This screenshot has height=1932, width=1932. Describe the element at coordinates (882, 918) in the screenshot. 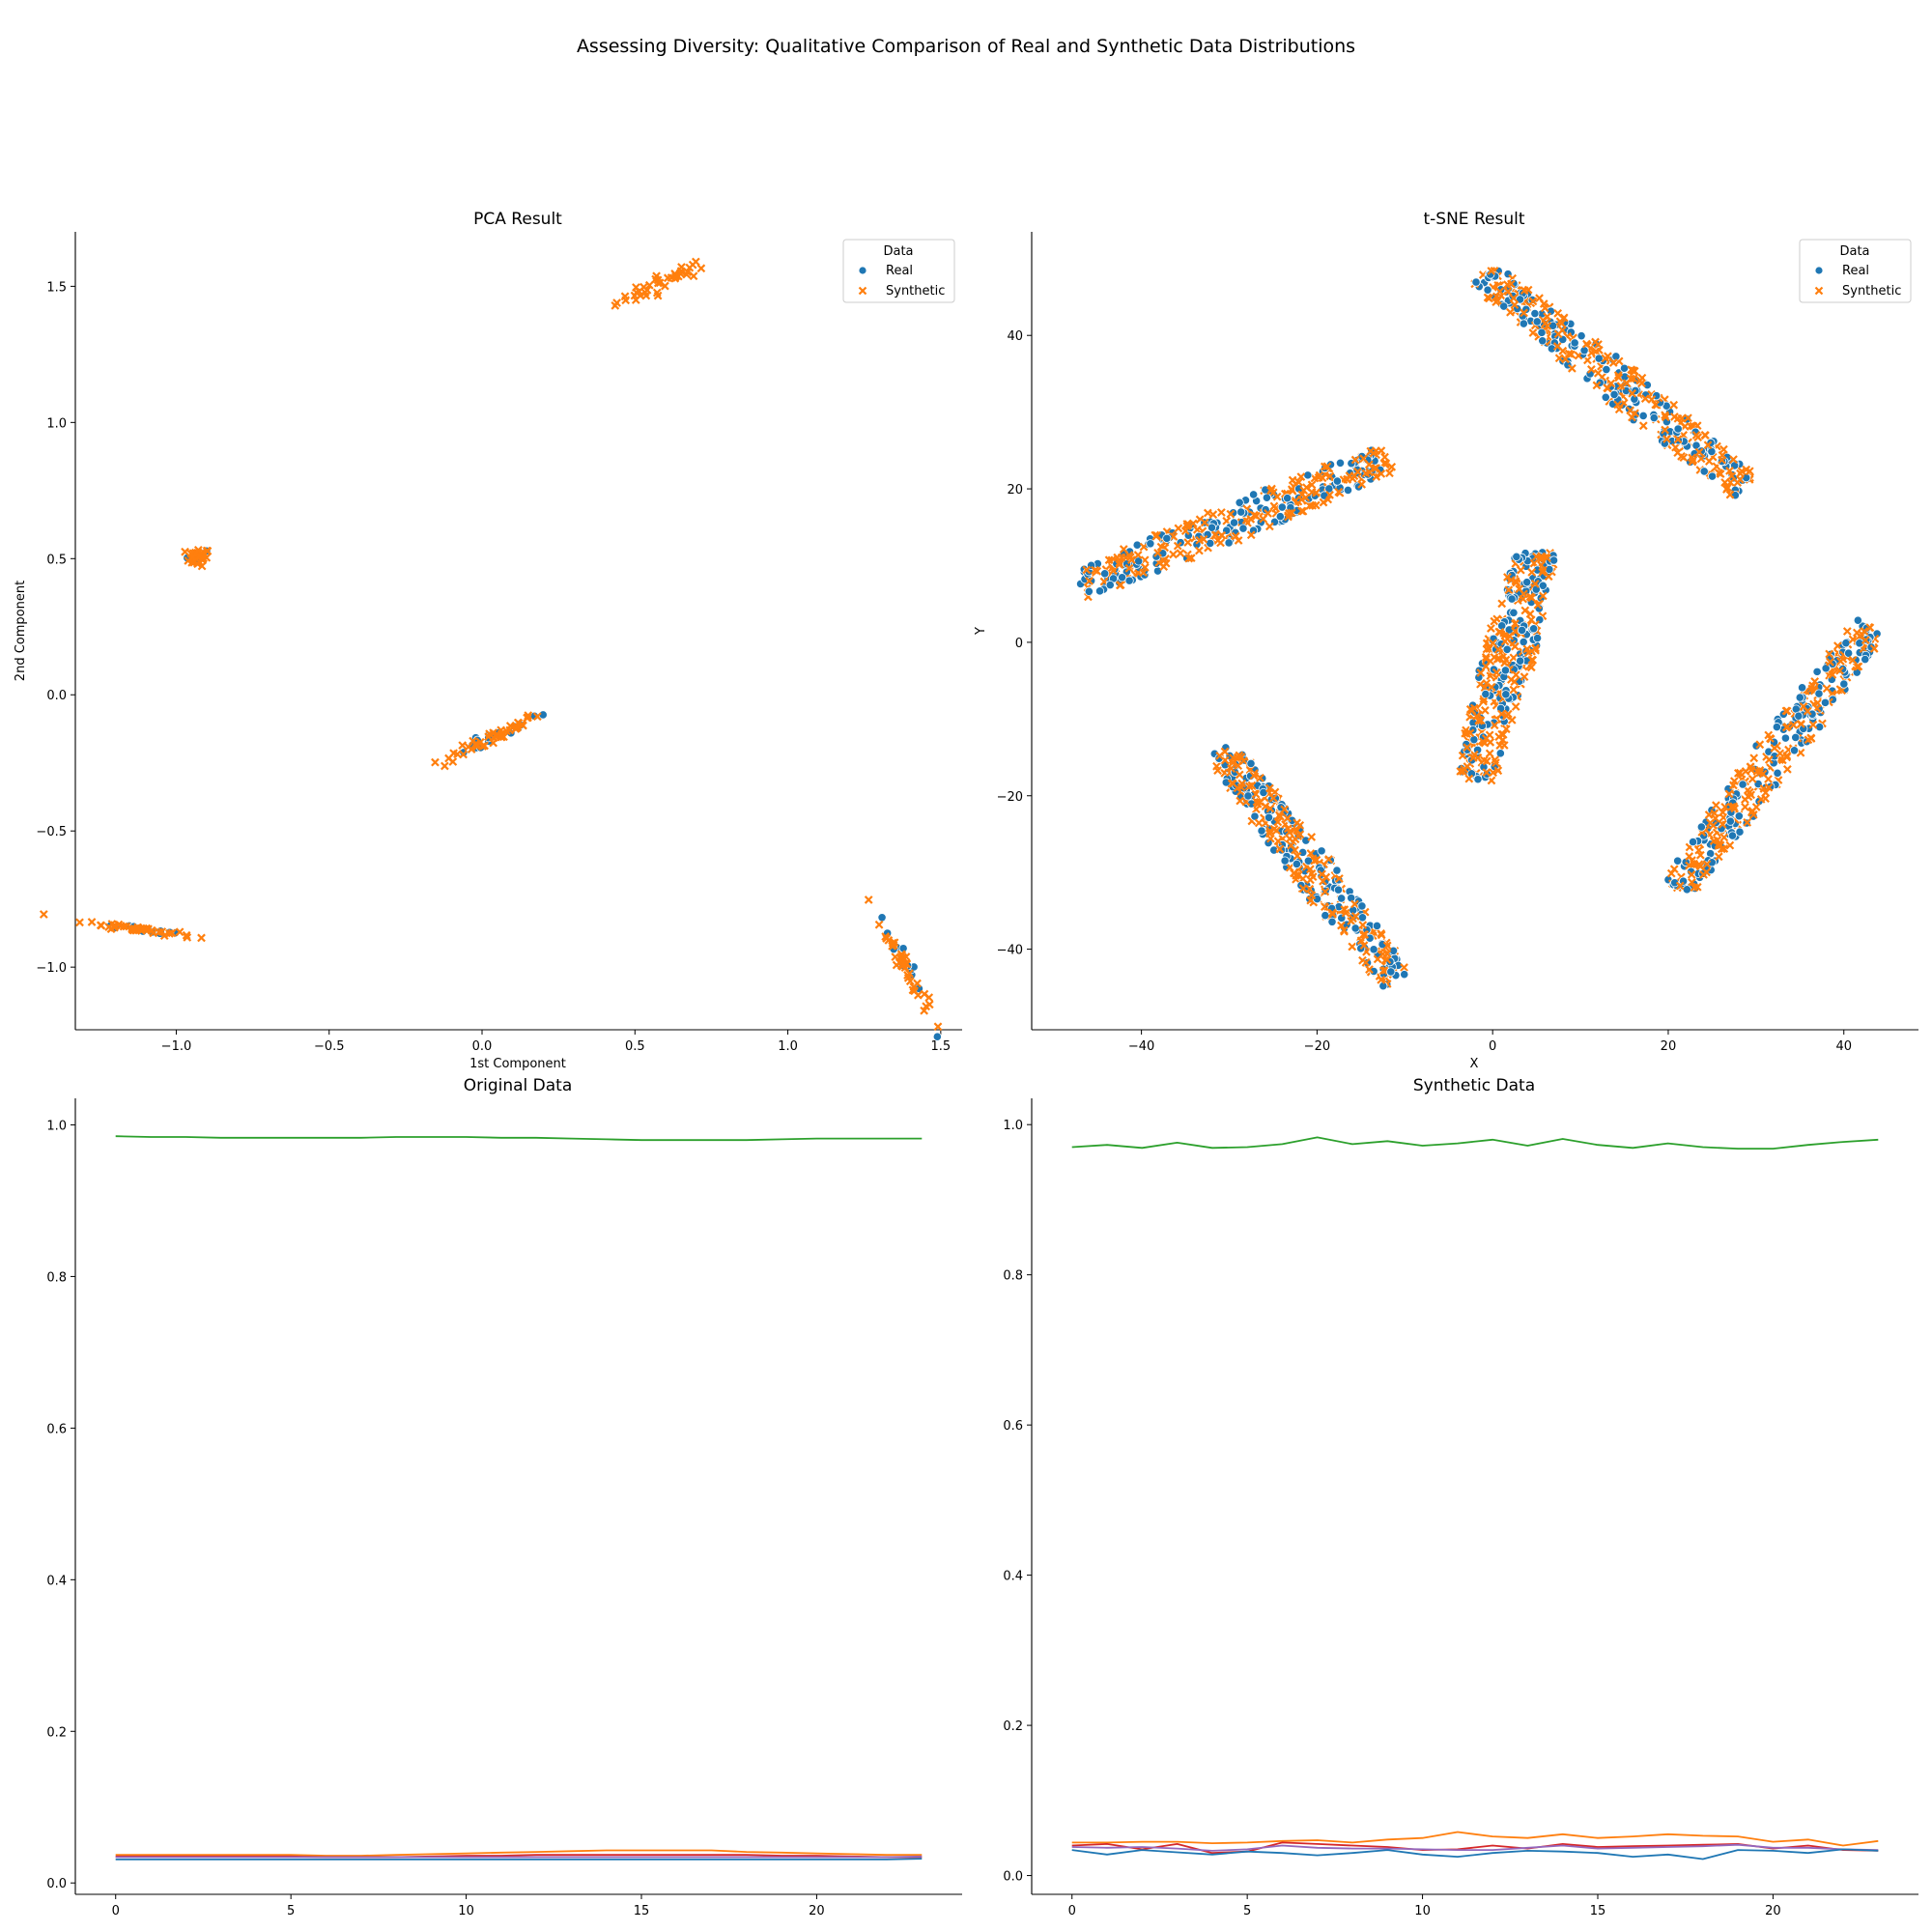

I see `pca-real-point` at that location.